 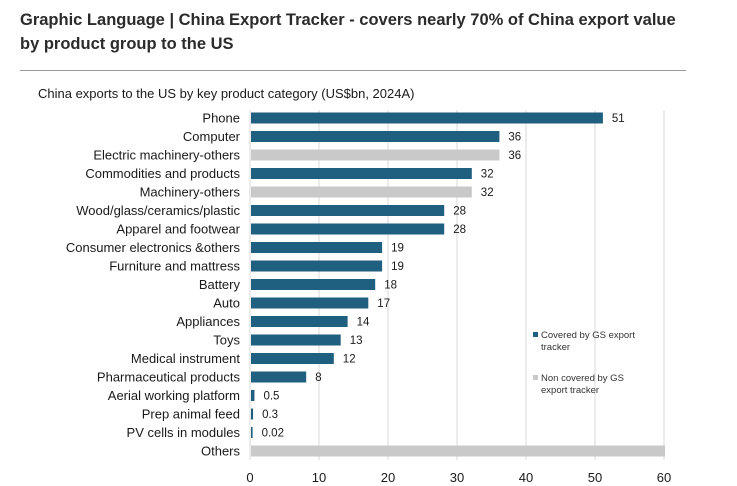 What do you see at coordinates (273, 434) in the screenshot?
I see `value-label: 0.02` at bounding box center [273, 434].